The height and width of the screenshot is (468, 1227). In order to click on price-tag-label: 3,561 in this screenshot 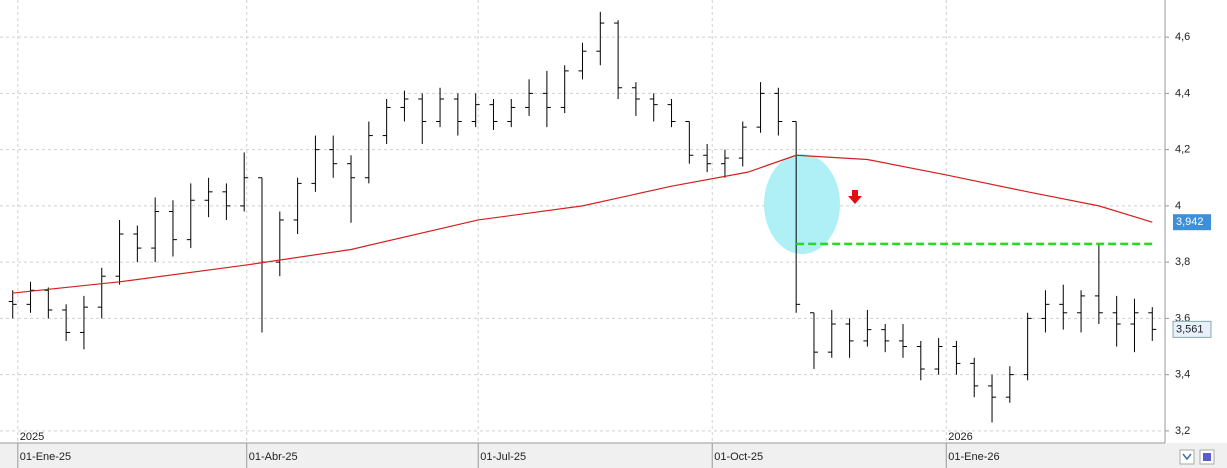, I will do `click(1190, 329)`.